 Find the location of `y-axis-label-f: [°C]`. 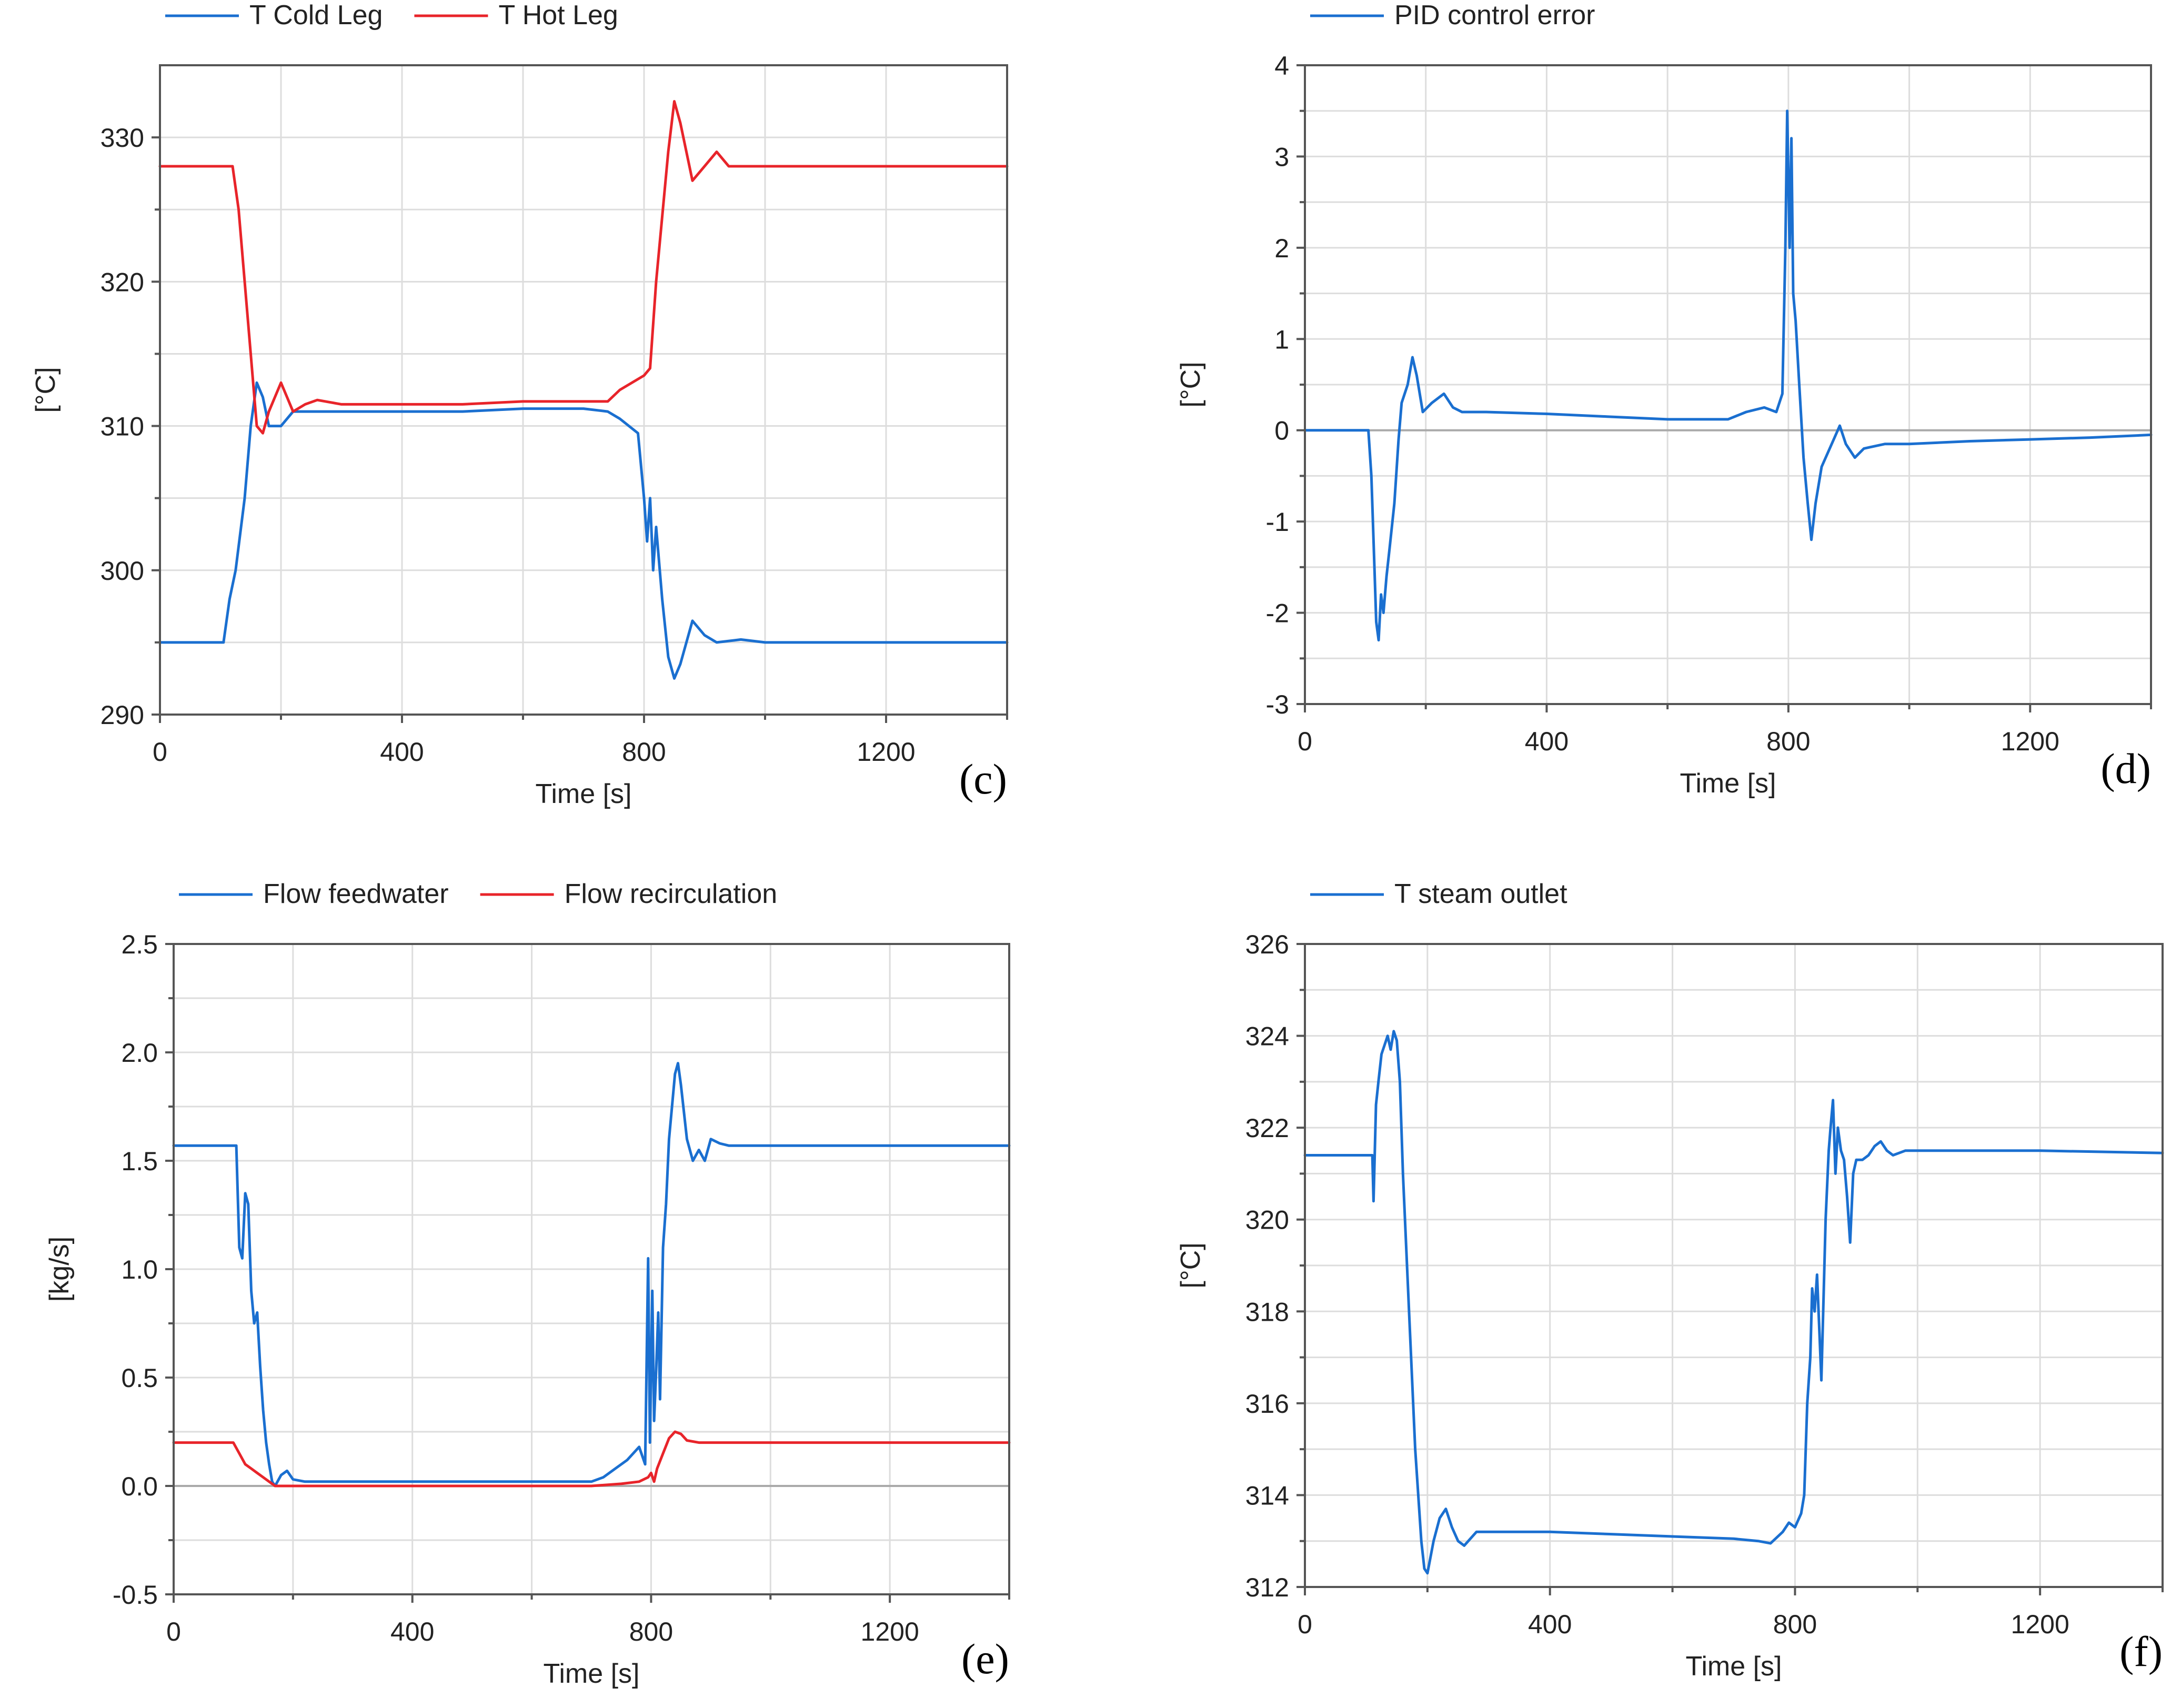

y-axis-label-f: [°C] is located at coordinates (1190, 1265).